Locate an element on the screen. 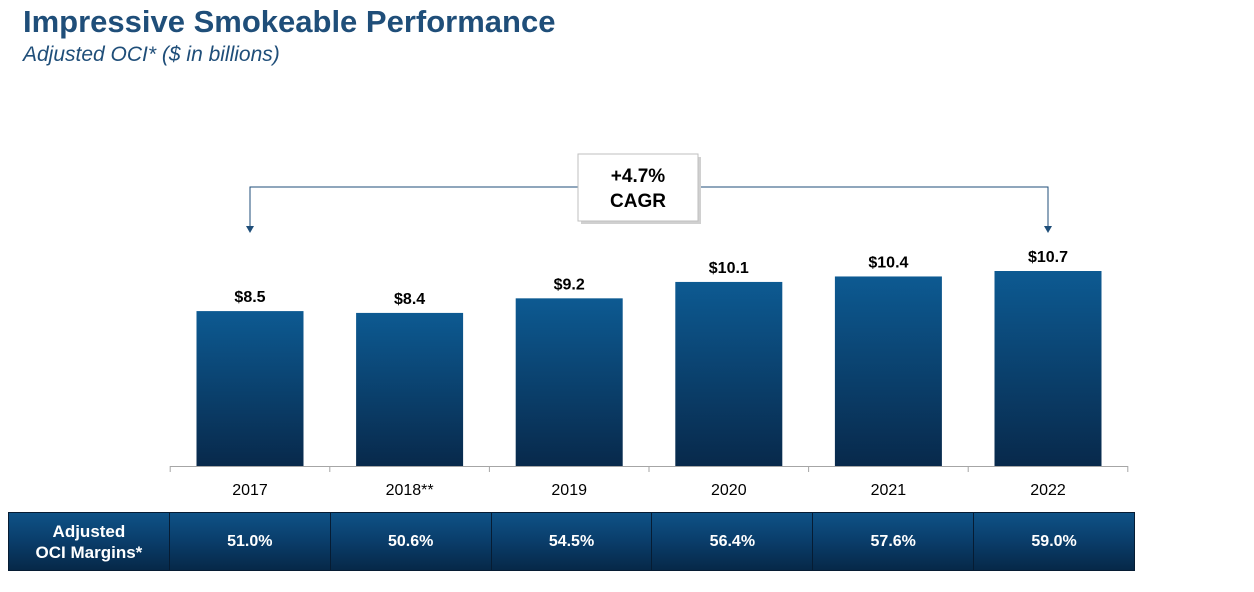 This screenshot has height=592, width=1254. margin-cell-2019: 54.5% is located at coordinates (571, 541).